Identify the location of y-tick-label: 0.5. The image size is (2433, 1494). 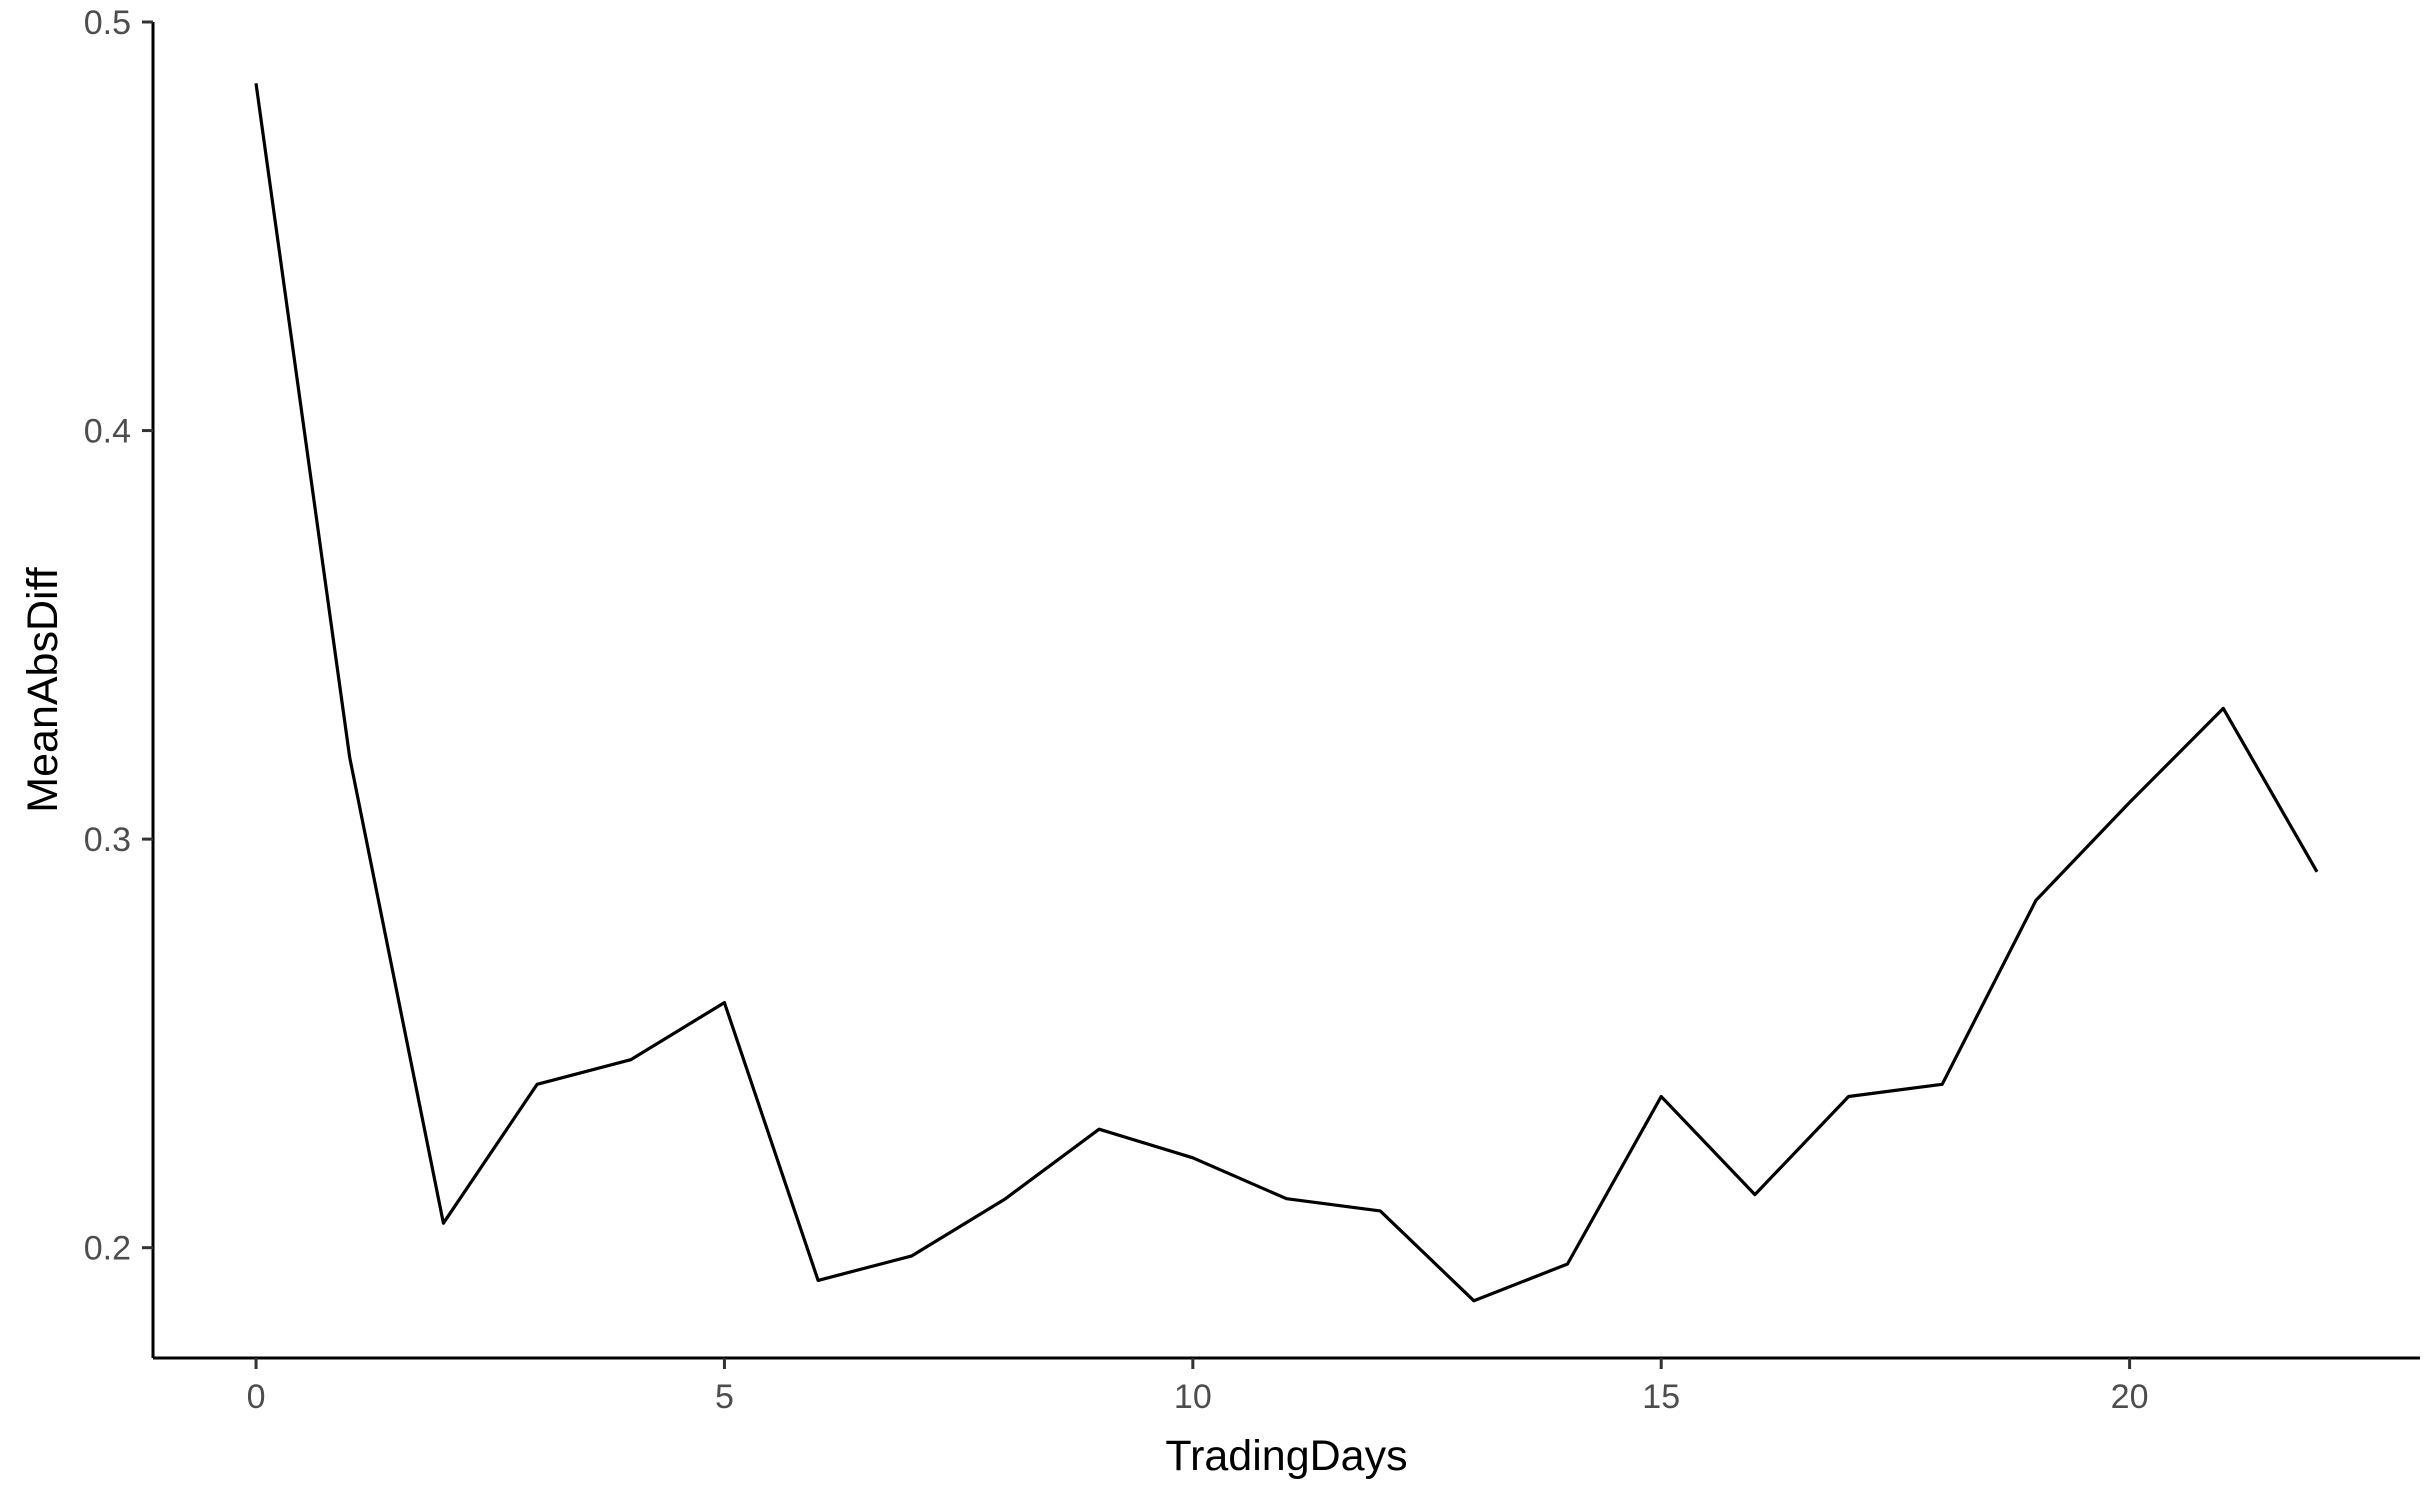
(107, 23).